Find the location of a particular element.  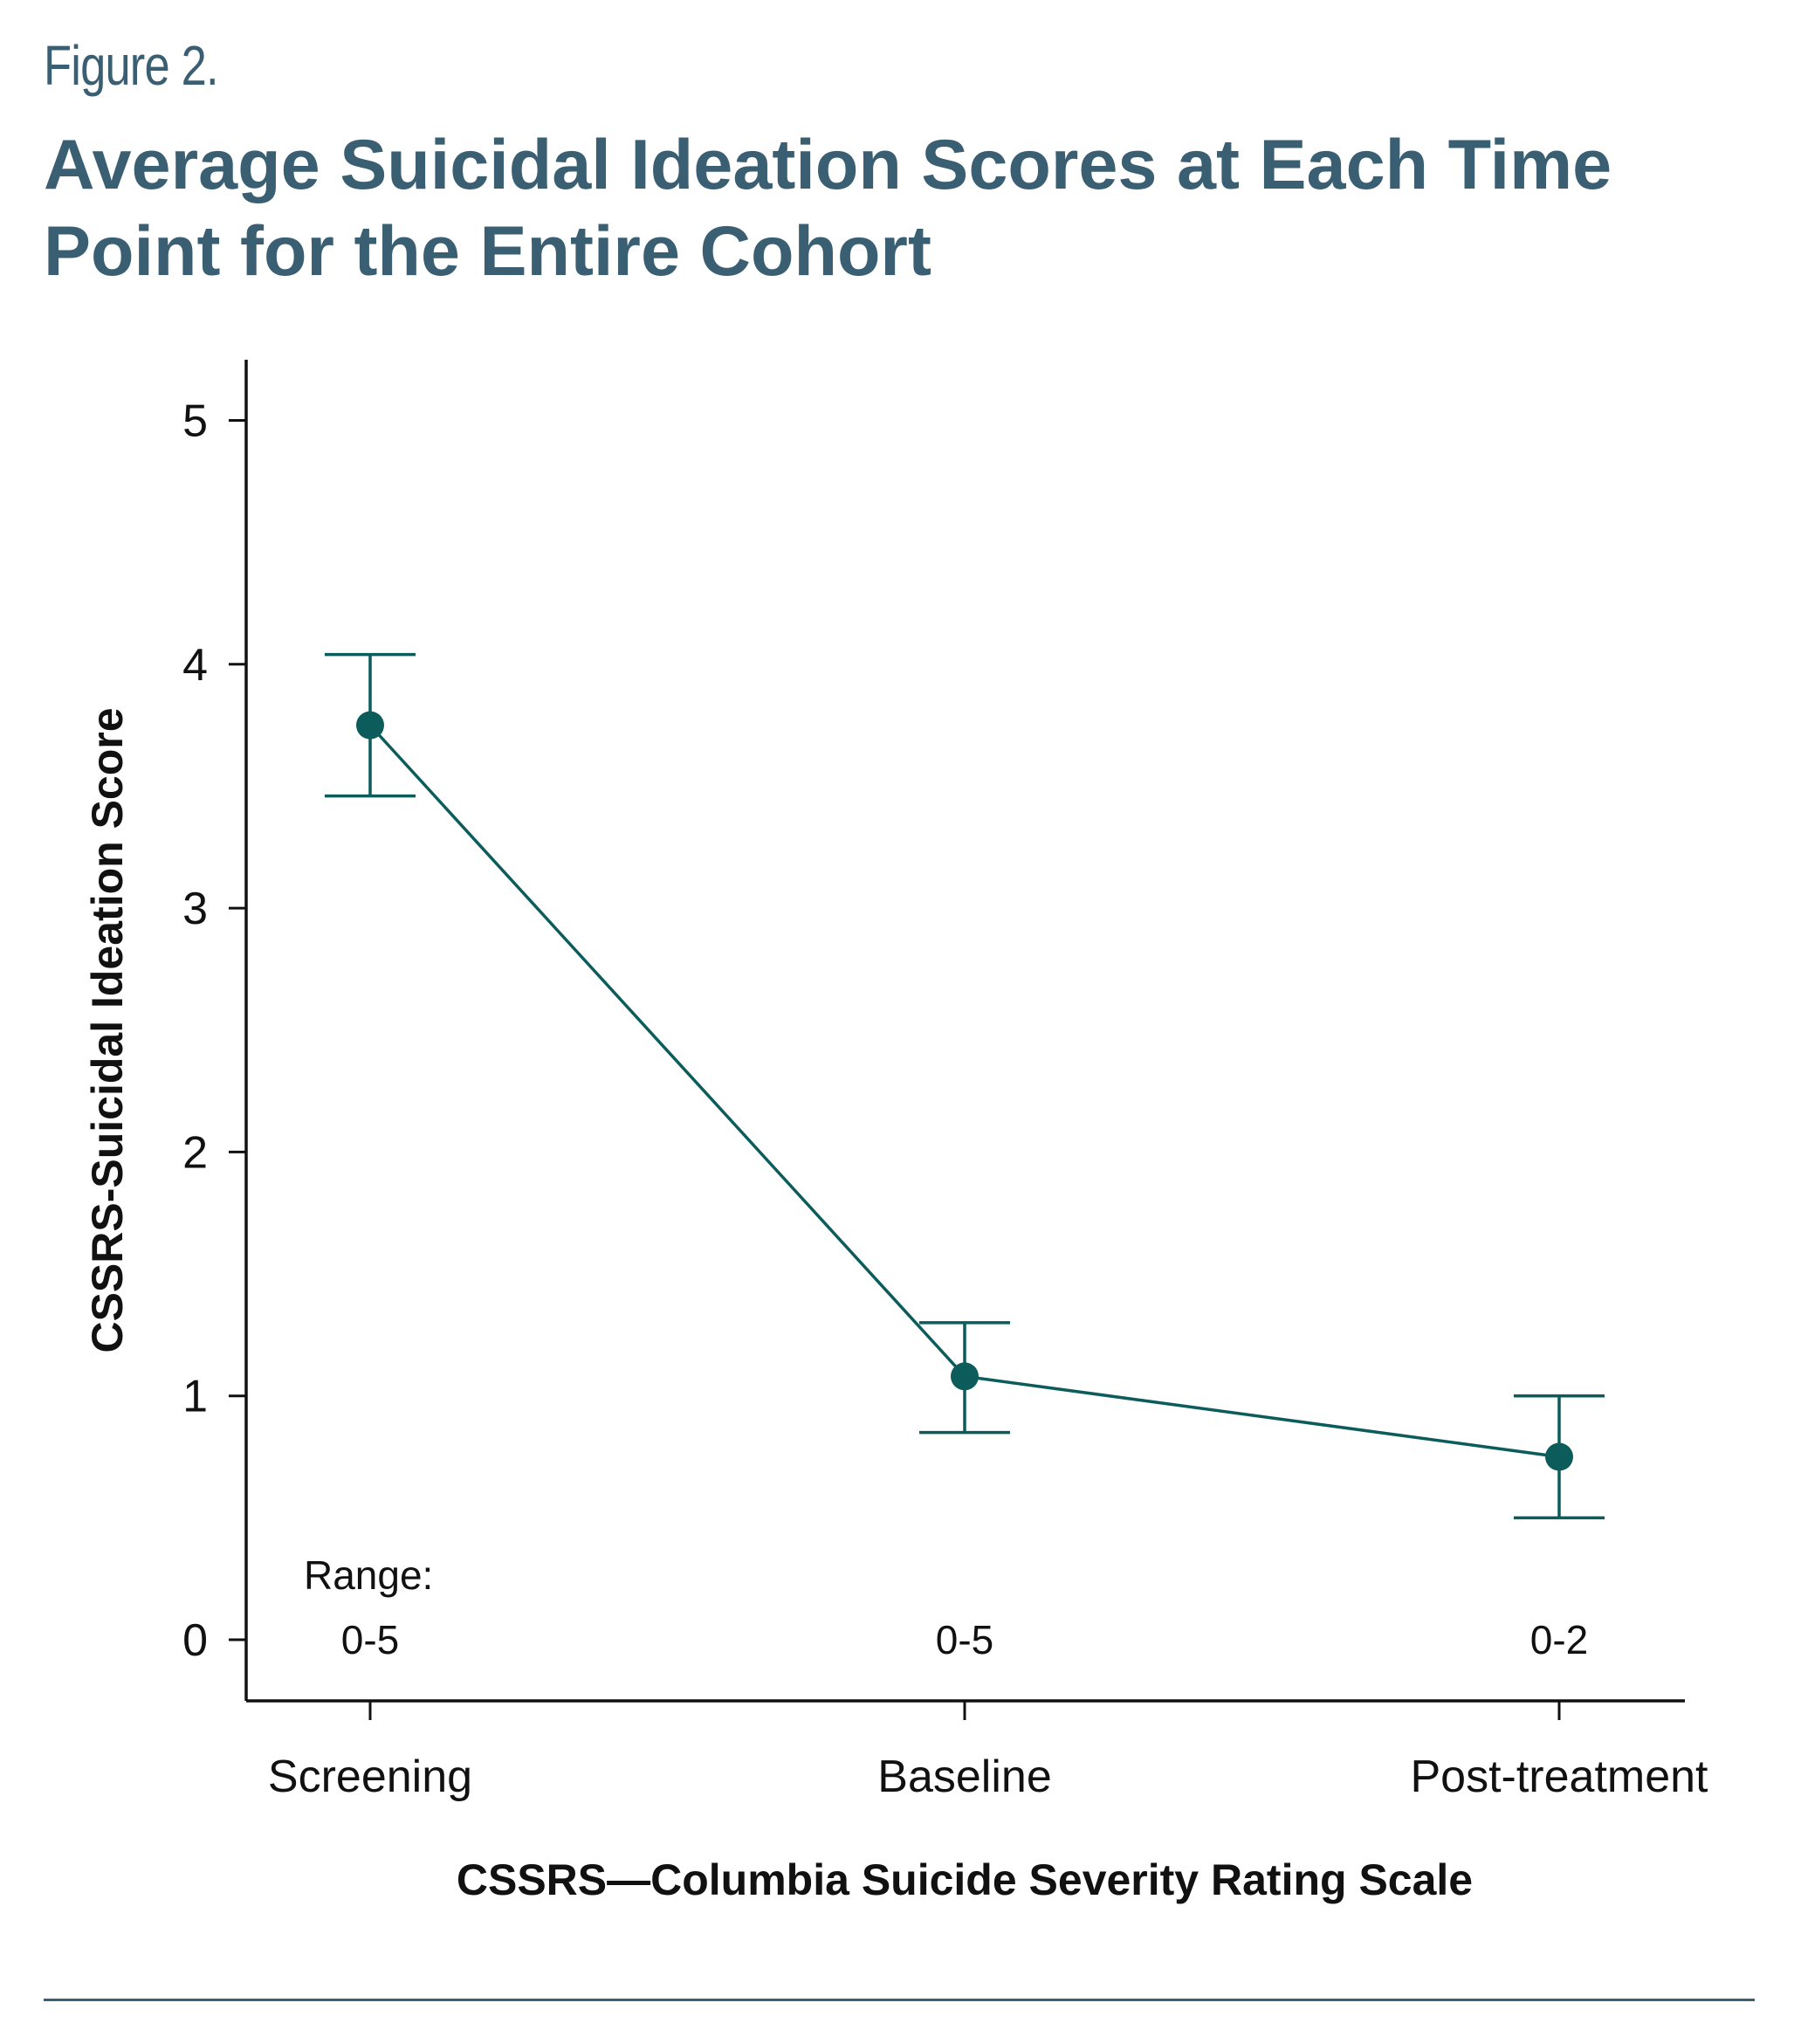

y-tick-label: 4 is located at coordinates (195, 665).